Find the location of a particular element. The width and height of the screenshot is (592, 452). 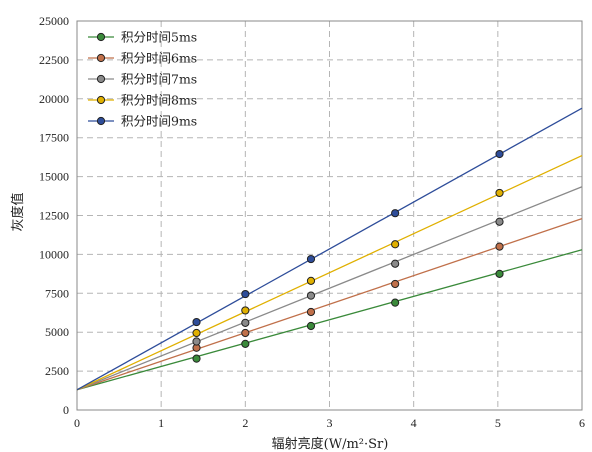

y-tick-label: 2500 is located at coordinates (57, 371).